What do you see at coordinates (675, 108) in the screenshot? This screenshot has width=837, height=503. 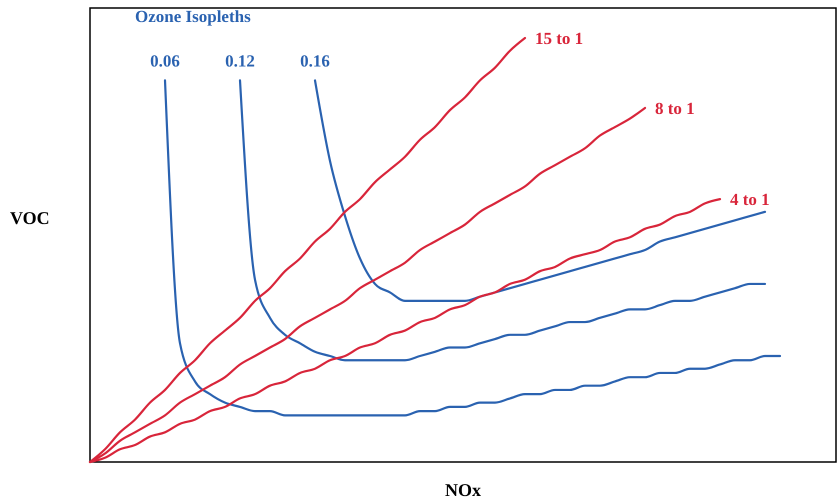 I see `series-label: 8 to 1` at bounding box center [675, 108].